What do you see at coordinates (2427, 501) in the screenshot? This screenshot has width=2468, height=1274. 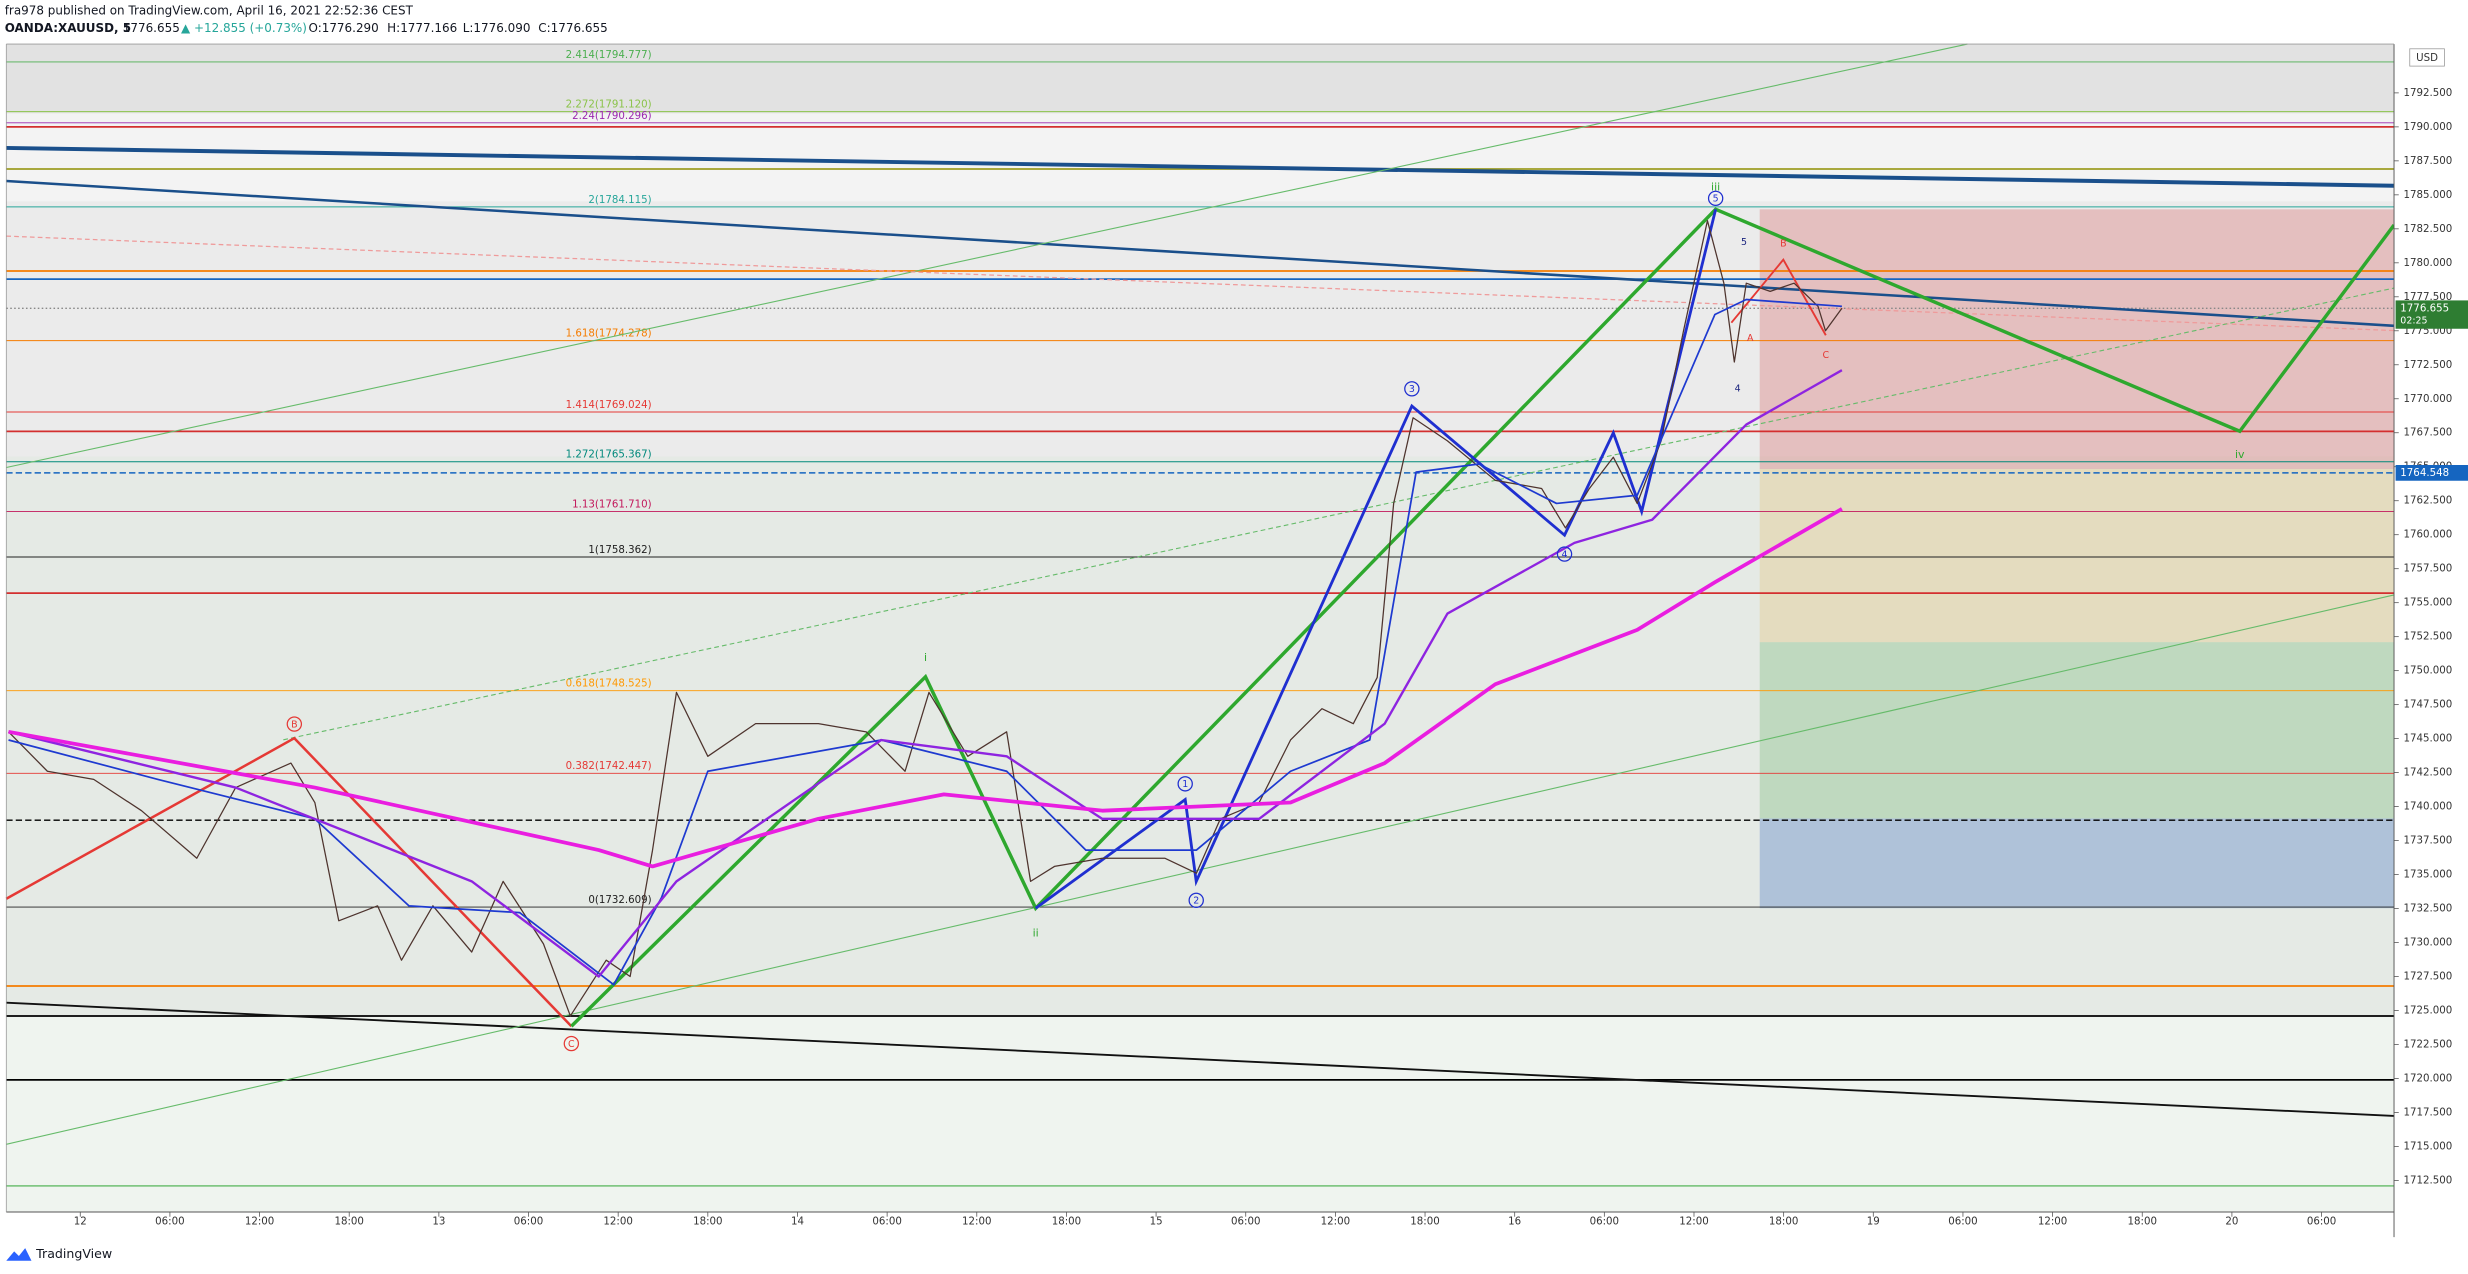 I see `y-tick-label: 1762.500` at bounding box center [2427, 501].